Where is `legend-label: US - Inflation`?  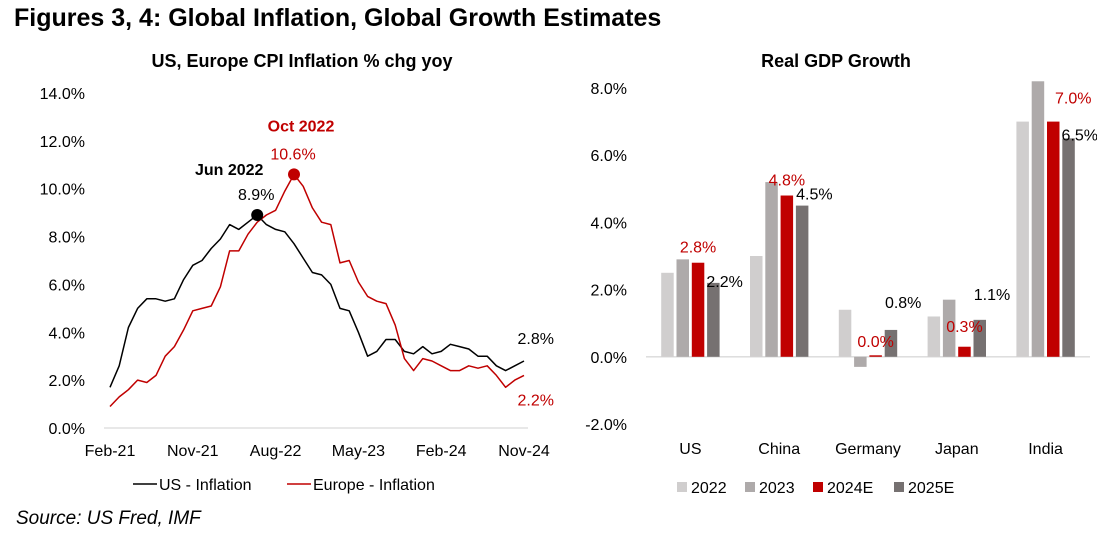 legend-label: US - Inflation is located at coordinates (205, 485).